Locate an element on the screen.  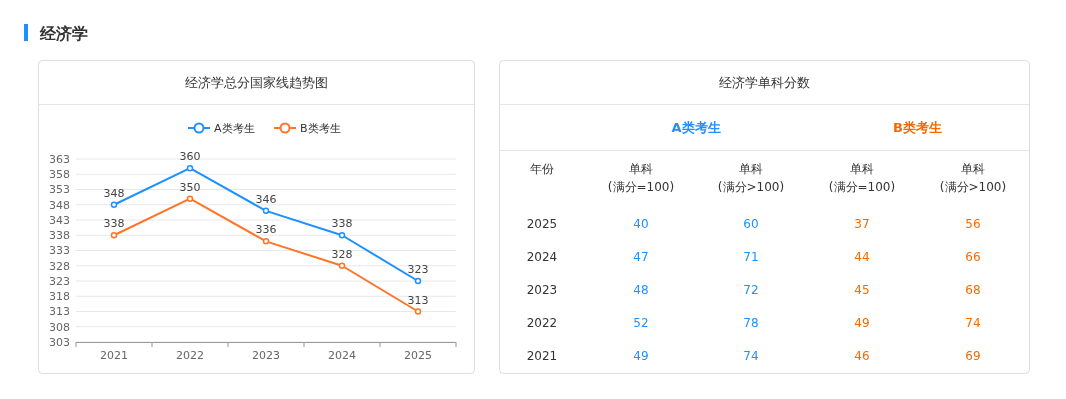
data-label: 360 is located at coordinates (190, 157).